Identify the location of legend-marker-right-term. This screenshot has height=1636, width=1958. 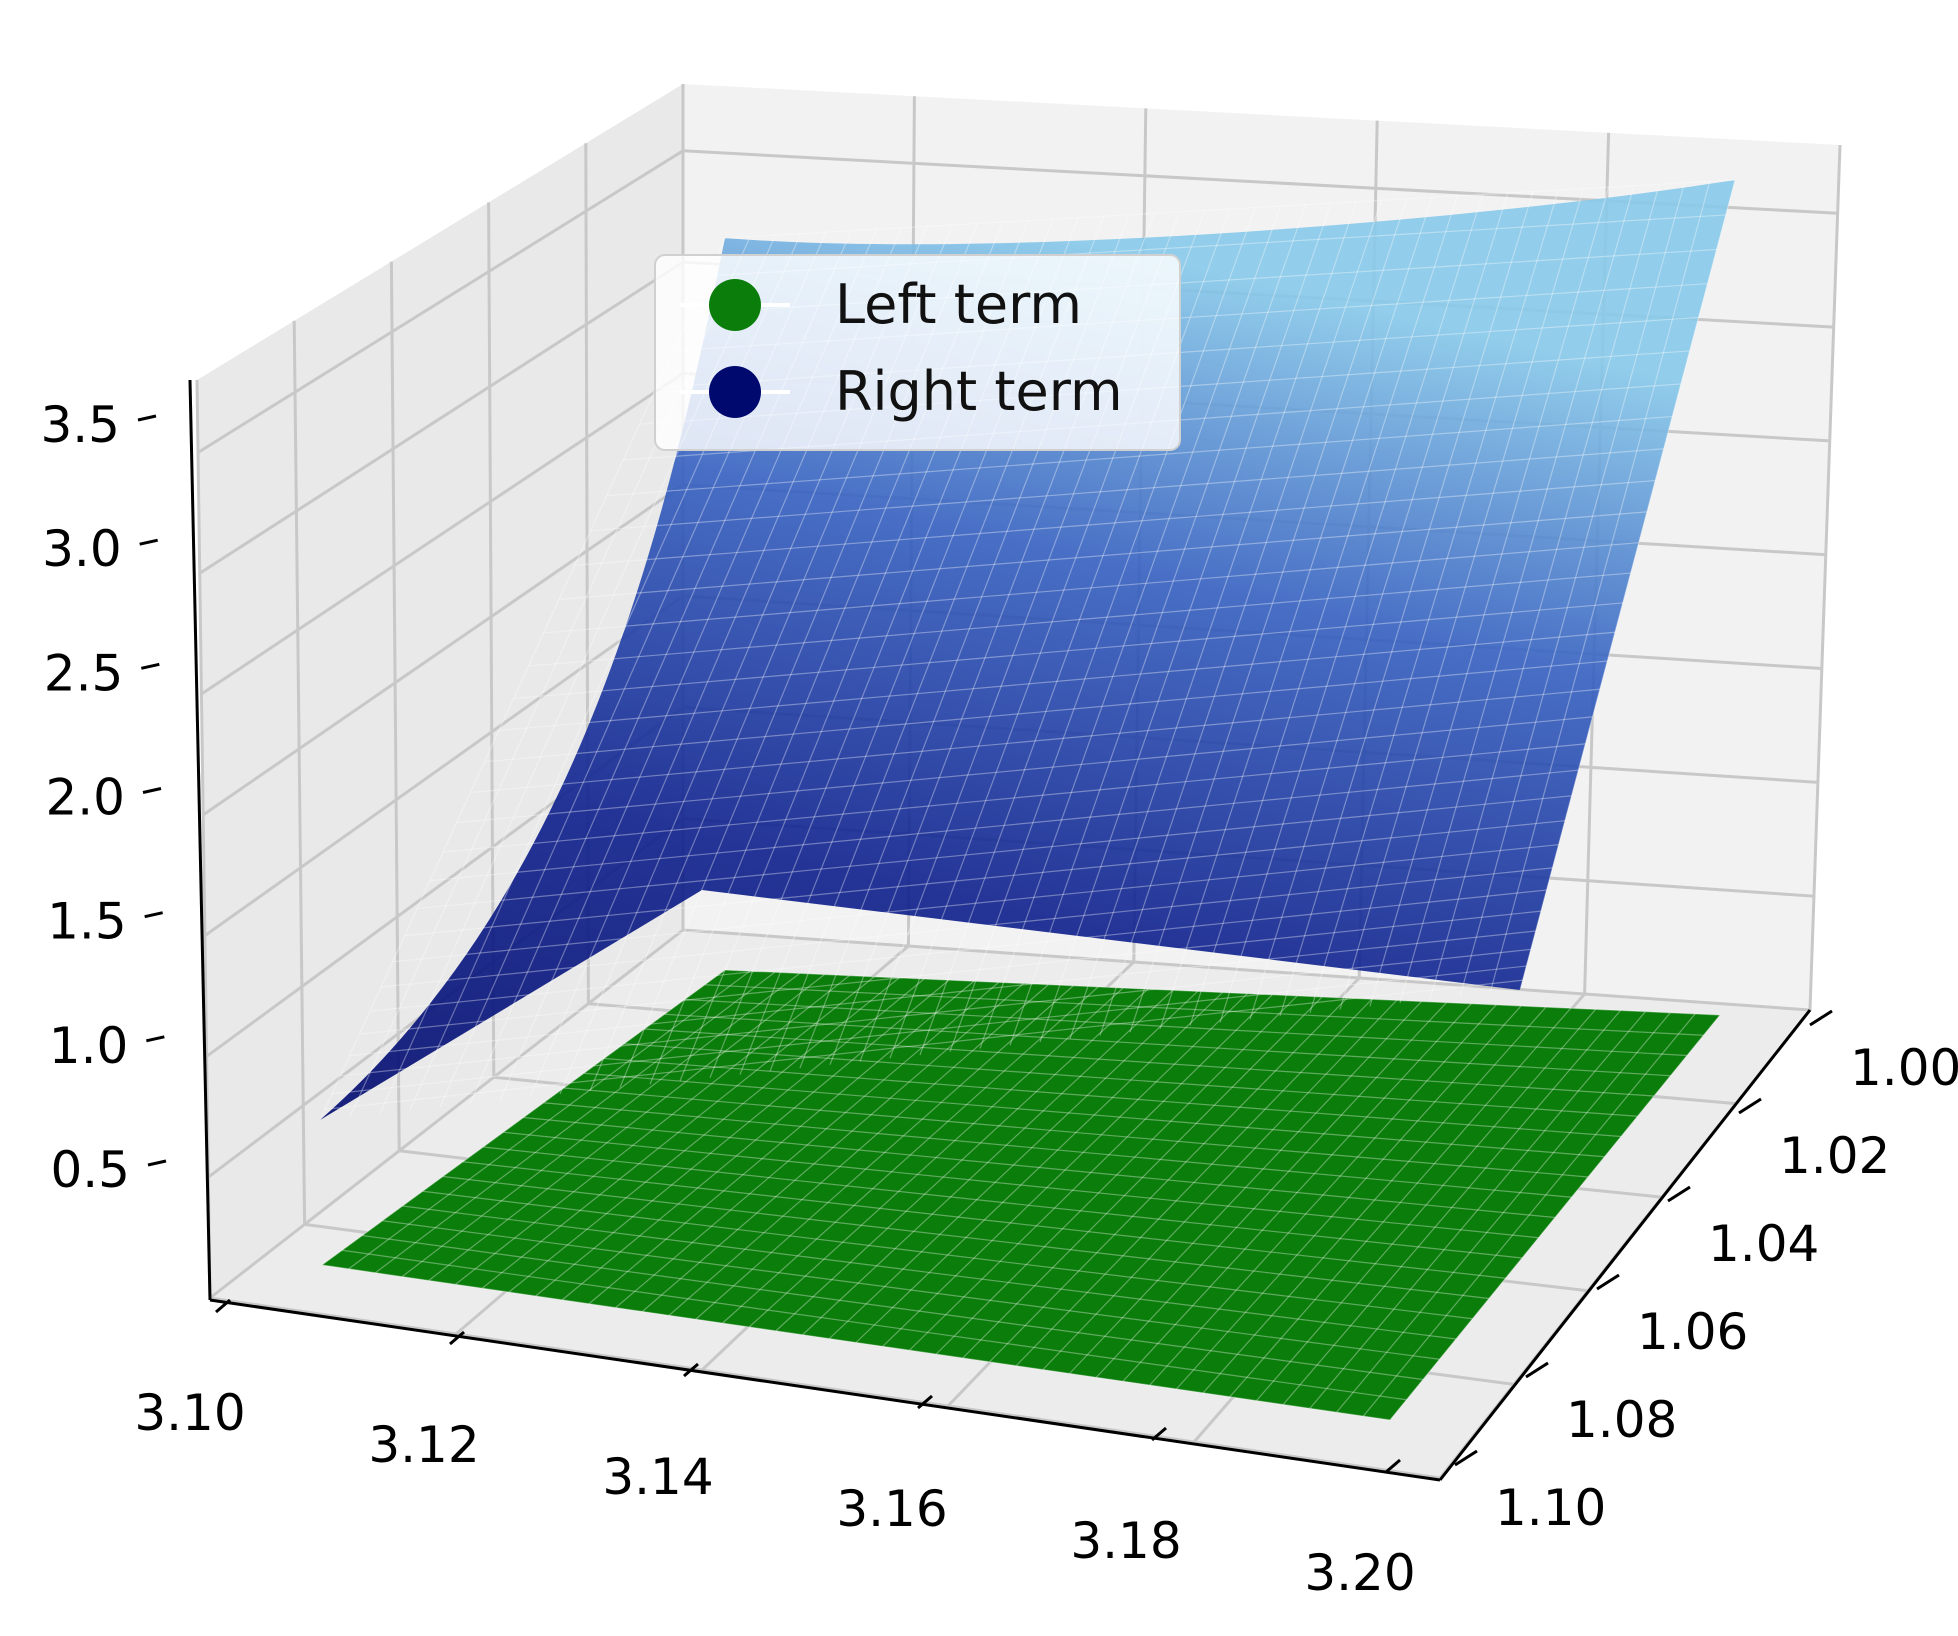
(735, 392).